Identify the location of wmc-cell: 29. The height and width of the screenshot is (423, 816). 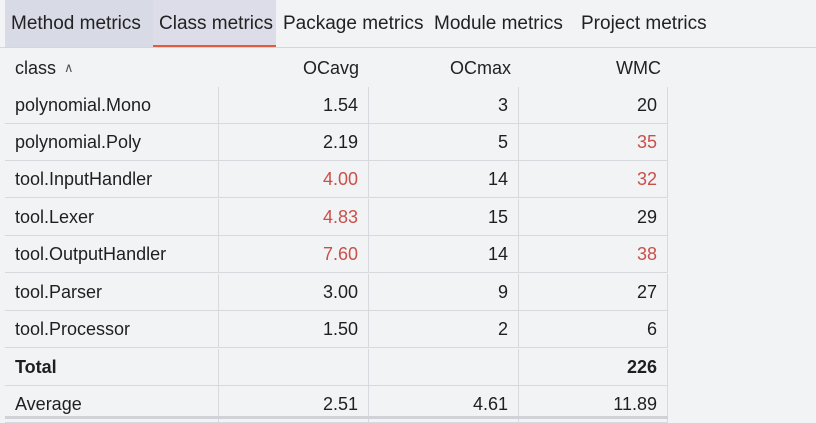
(593, 217).